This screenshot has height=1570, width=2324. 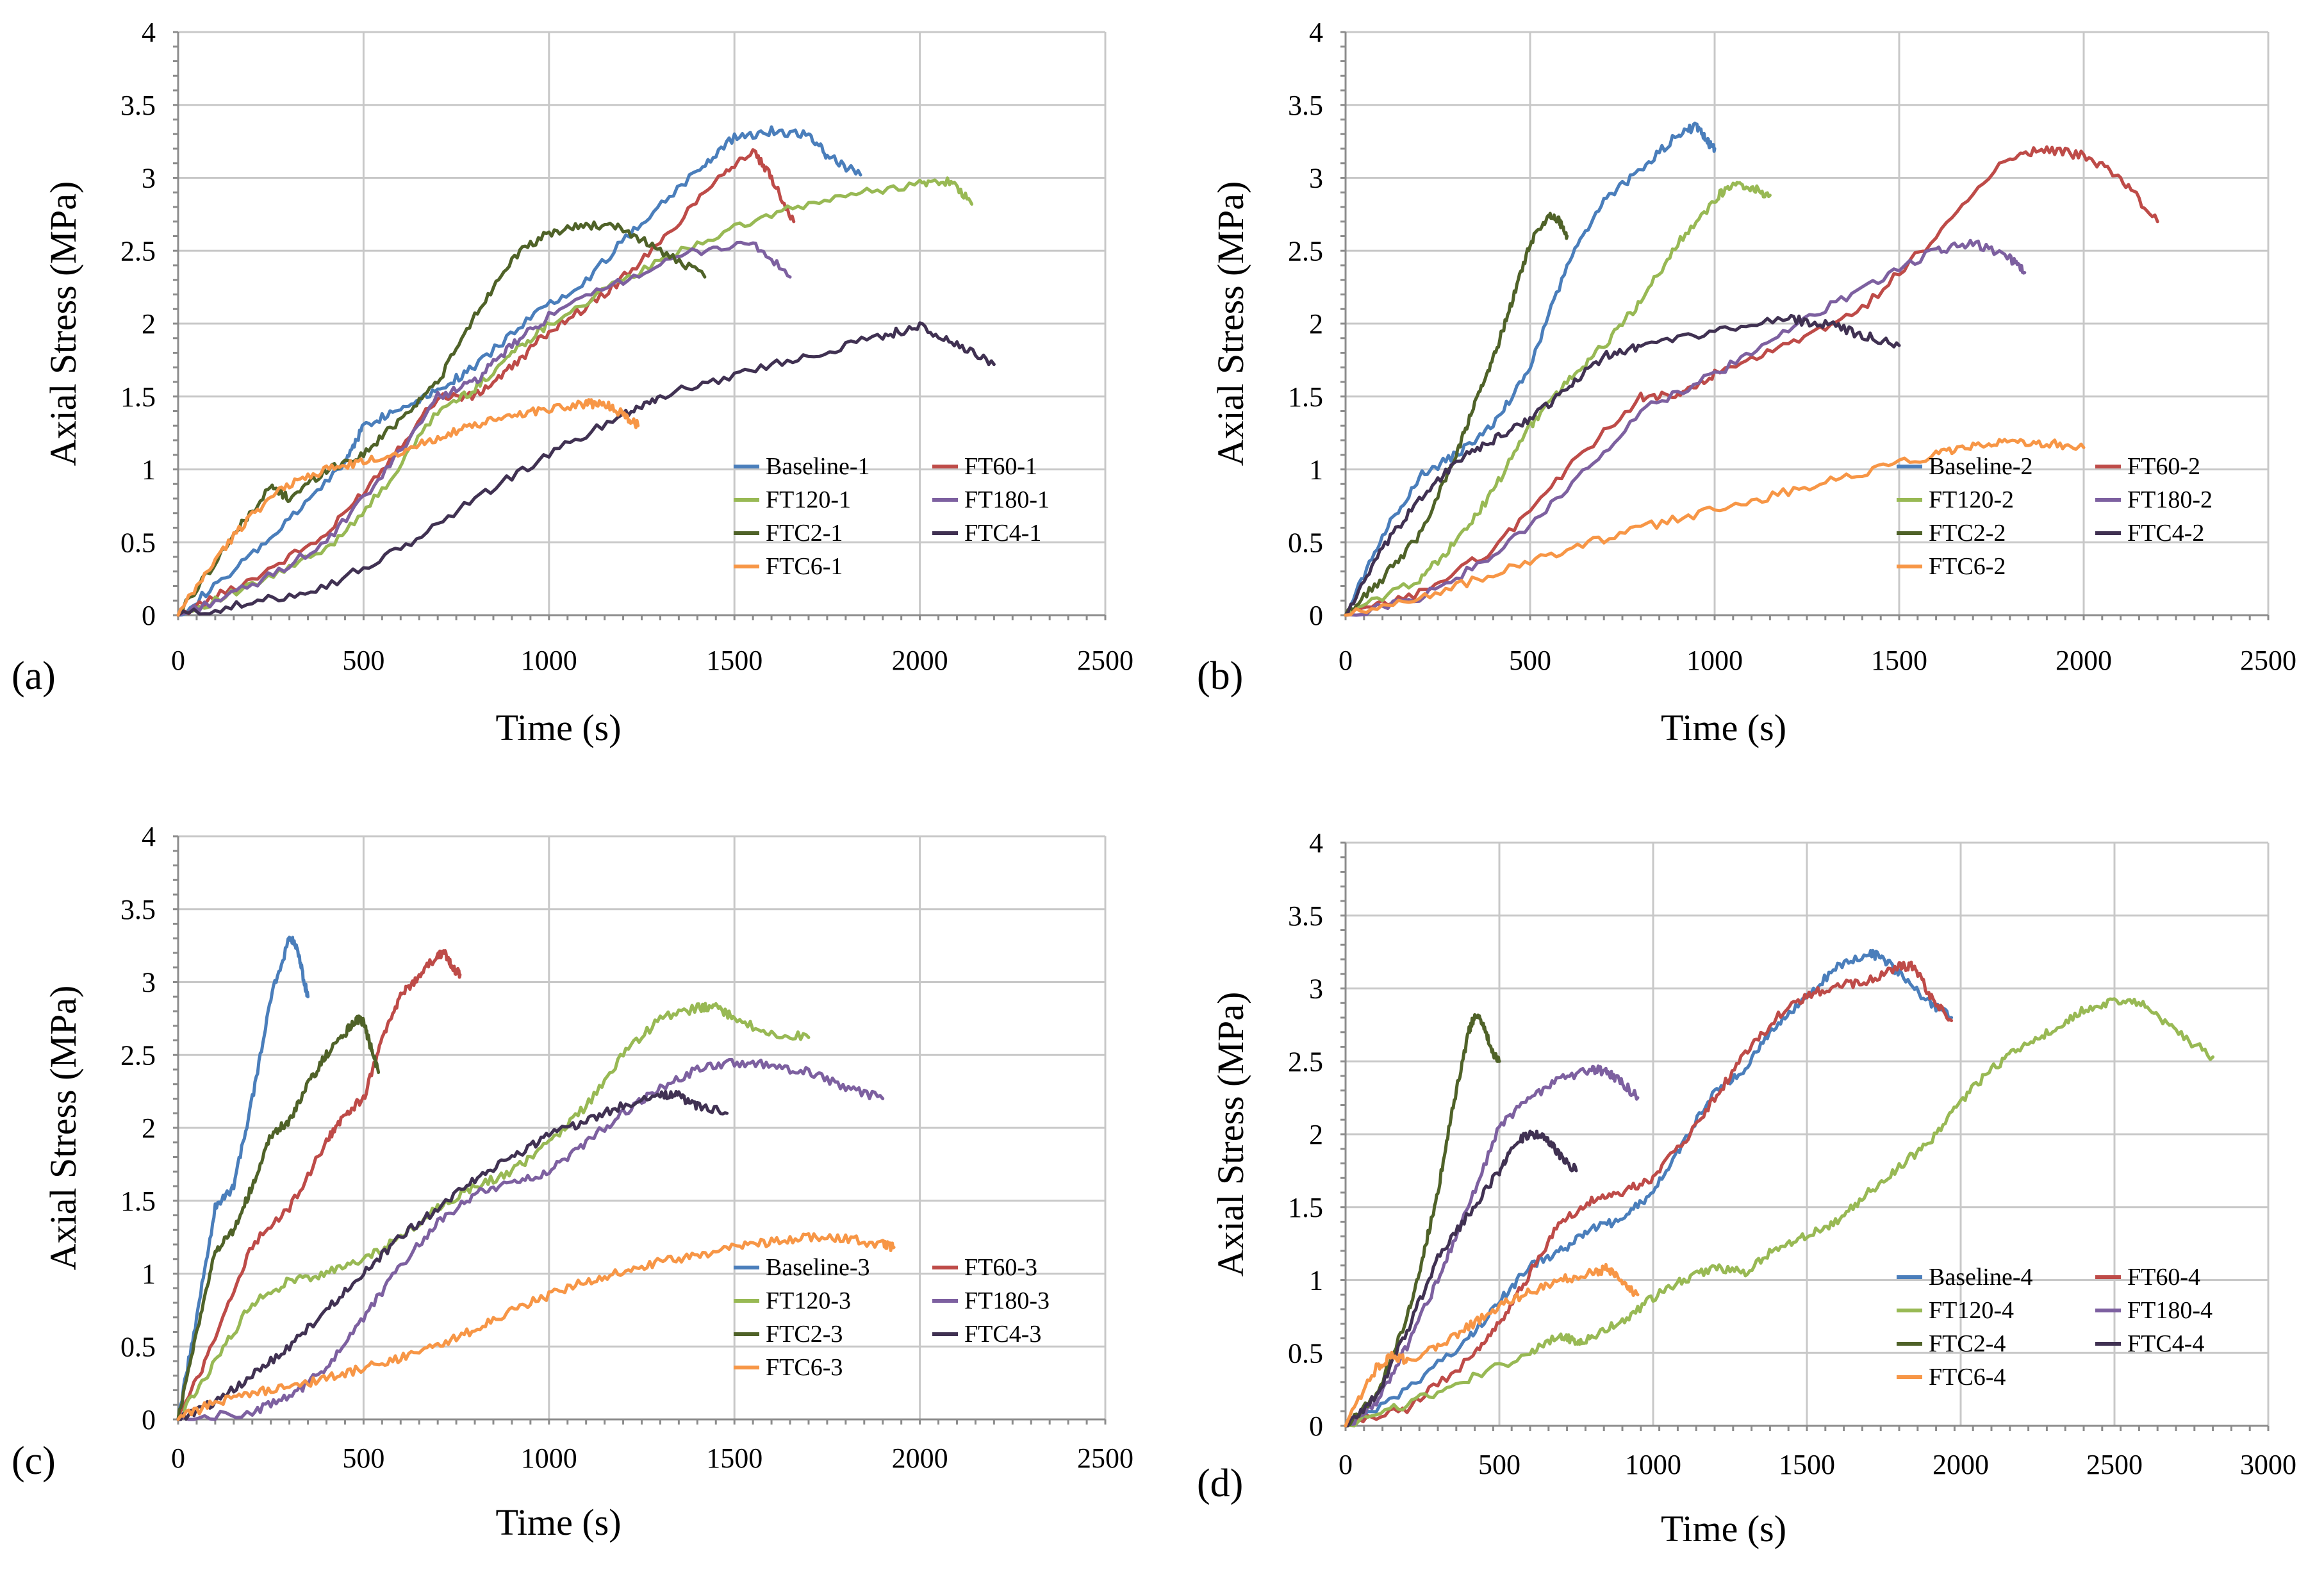 What do you see at coordinates (1981, 1277) in the screenshot?
I see `legend-label: Baseline-4` at bounding box center [1981, 1277].